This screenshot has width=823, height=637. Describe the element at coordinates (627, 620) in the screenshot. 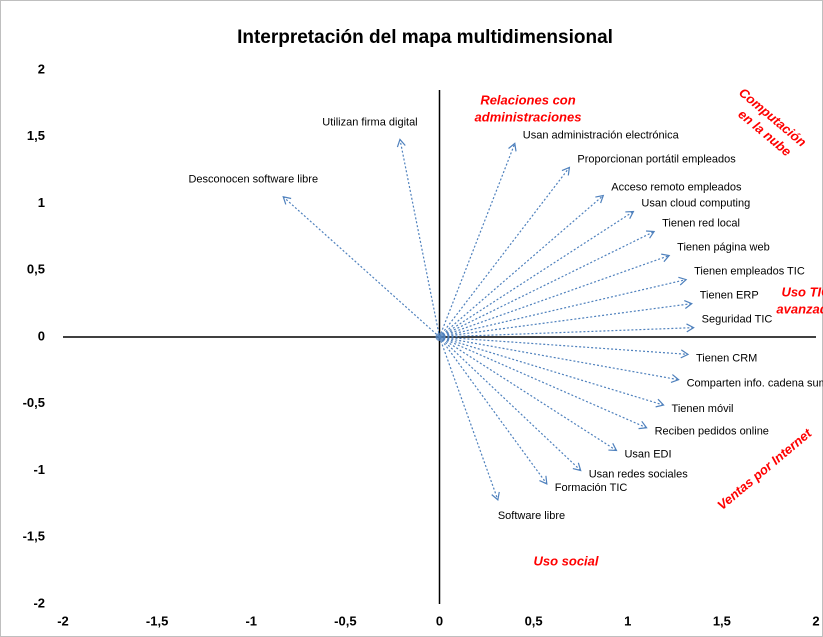

I see `x-tick-label: 1` at that location.